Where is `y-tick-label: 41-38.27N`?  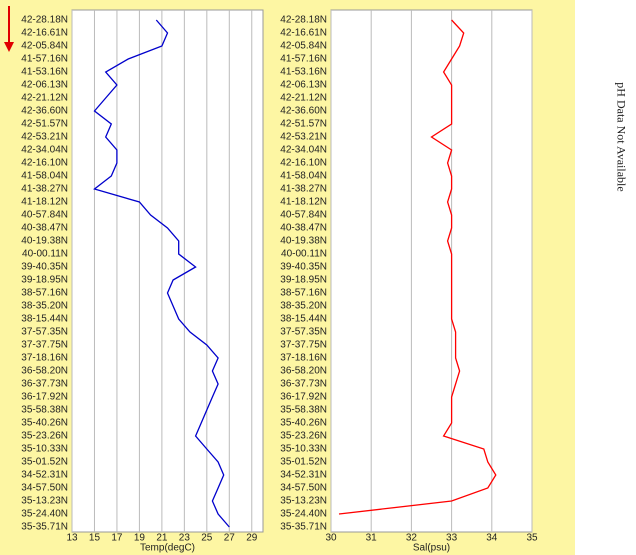
y-tick-label: 41-38.27N is located at coordinates (44, 189).